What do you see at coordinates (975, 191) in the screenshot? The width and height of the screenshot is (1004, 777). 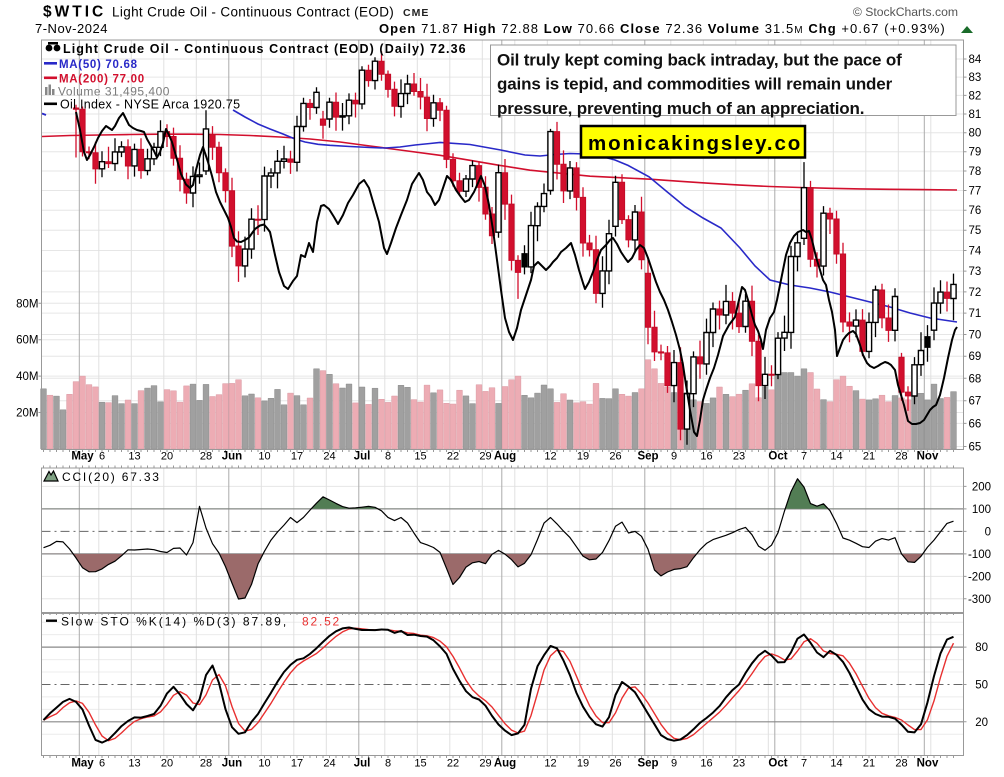 I see `svg-text: 77` at bounding box center [975, 191].